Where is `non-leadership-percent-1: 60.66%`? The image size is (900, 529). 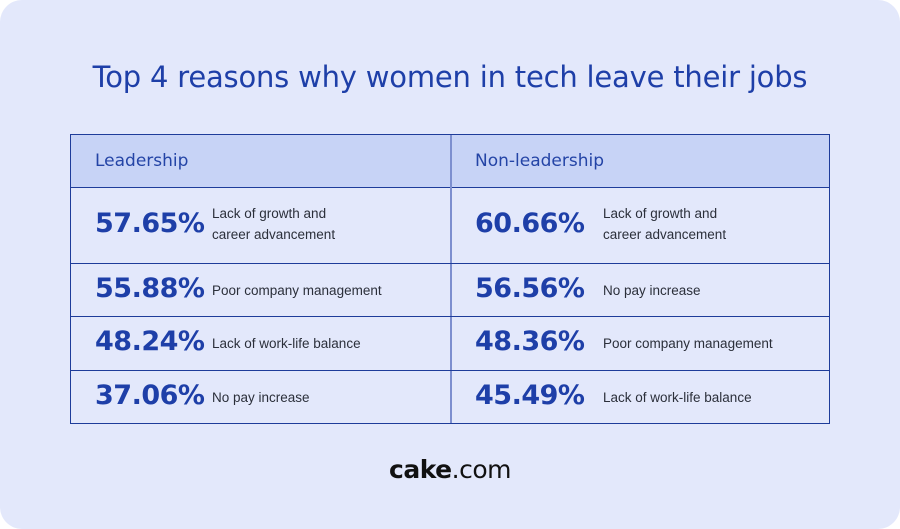
non-leadership-percent-1: 60.66% is located at coordinates (530, 223).